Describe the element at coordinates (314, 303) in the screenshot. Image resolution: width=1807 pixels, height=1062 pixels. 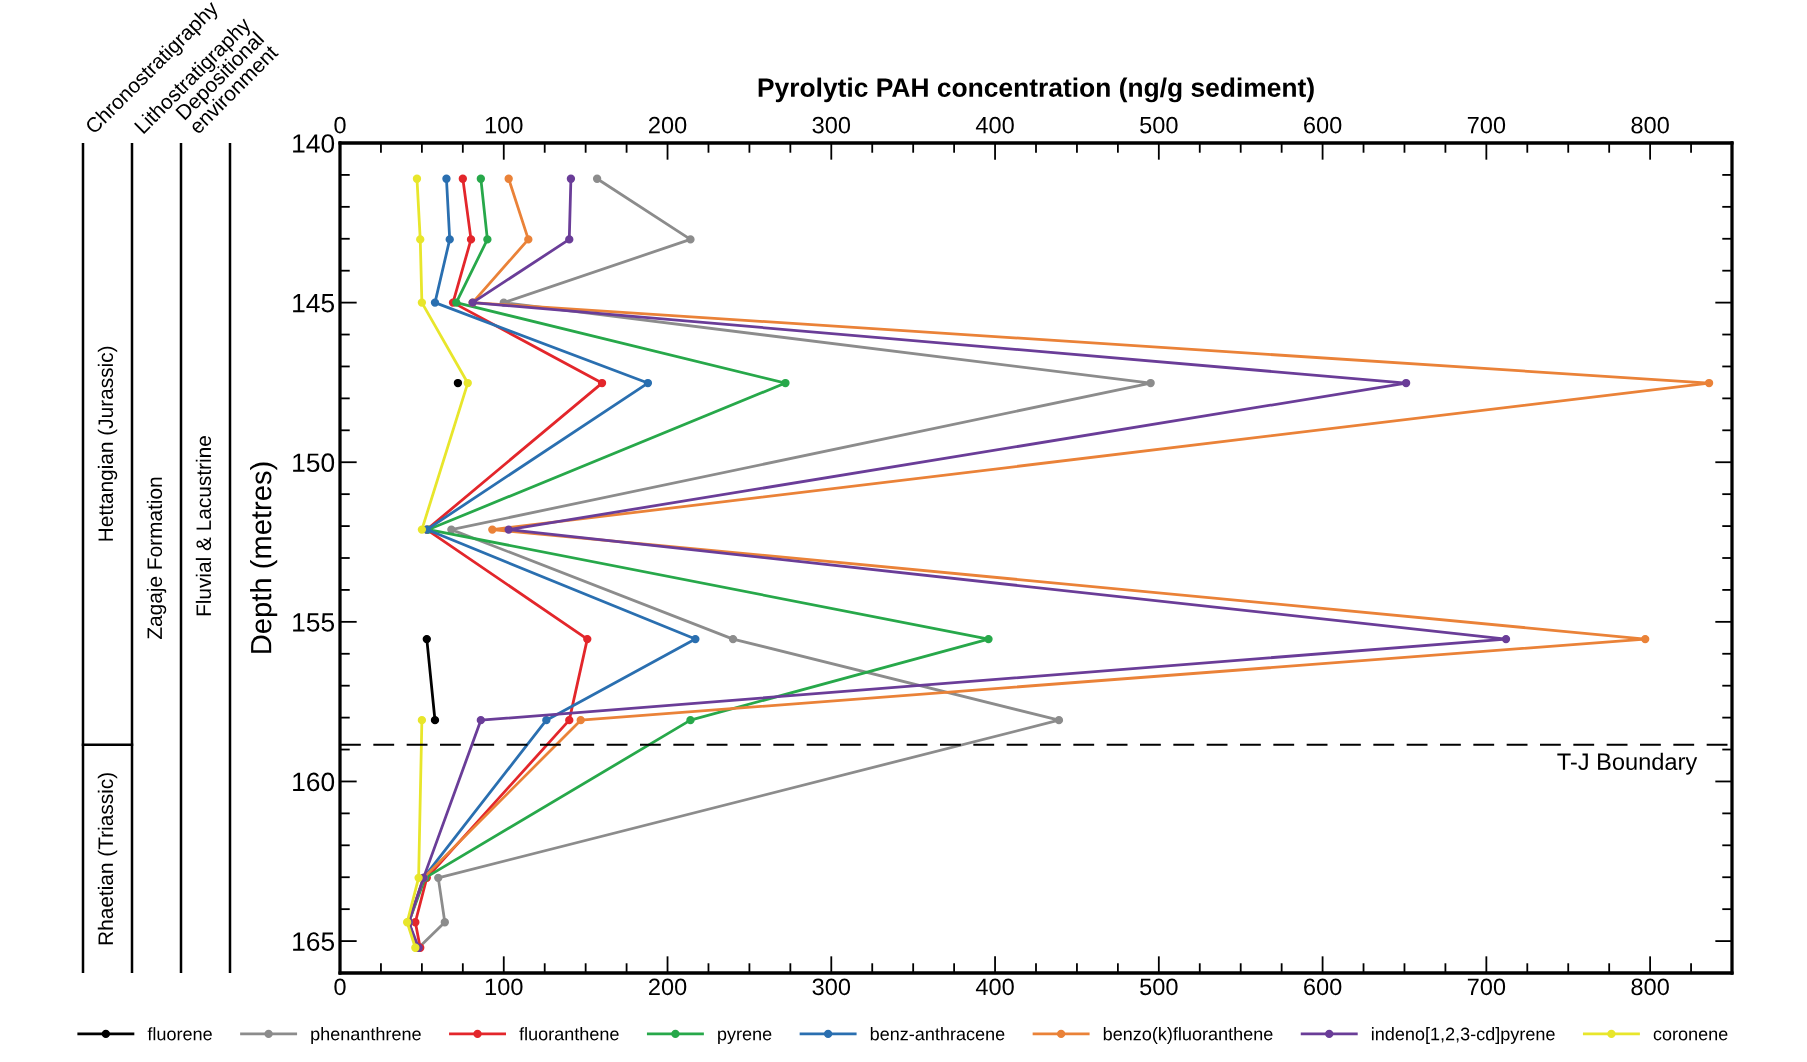
I see `y-tick-label: 145` at that location.